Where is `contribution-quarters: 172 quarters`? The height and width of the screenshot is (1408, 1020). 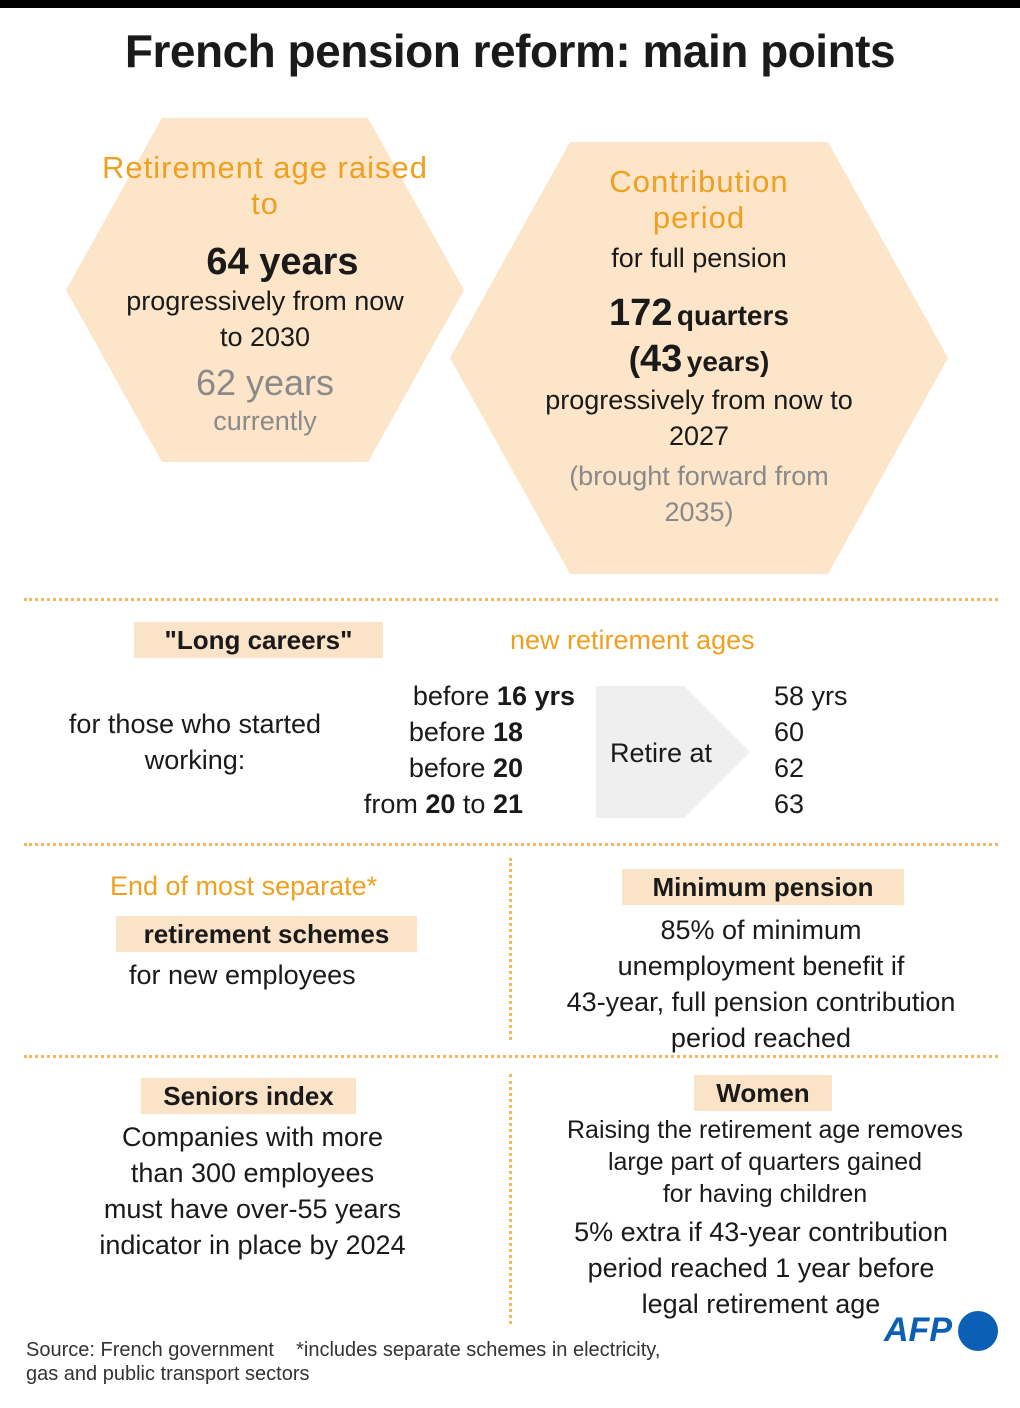
contribution-quarters: 172 quarters is located at coordinates (699, 313).